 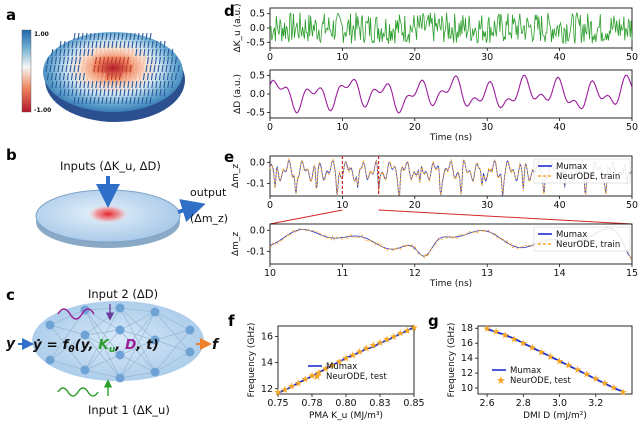 I want to click on eq-args-close: , t), so click(x=146, y=345).